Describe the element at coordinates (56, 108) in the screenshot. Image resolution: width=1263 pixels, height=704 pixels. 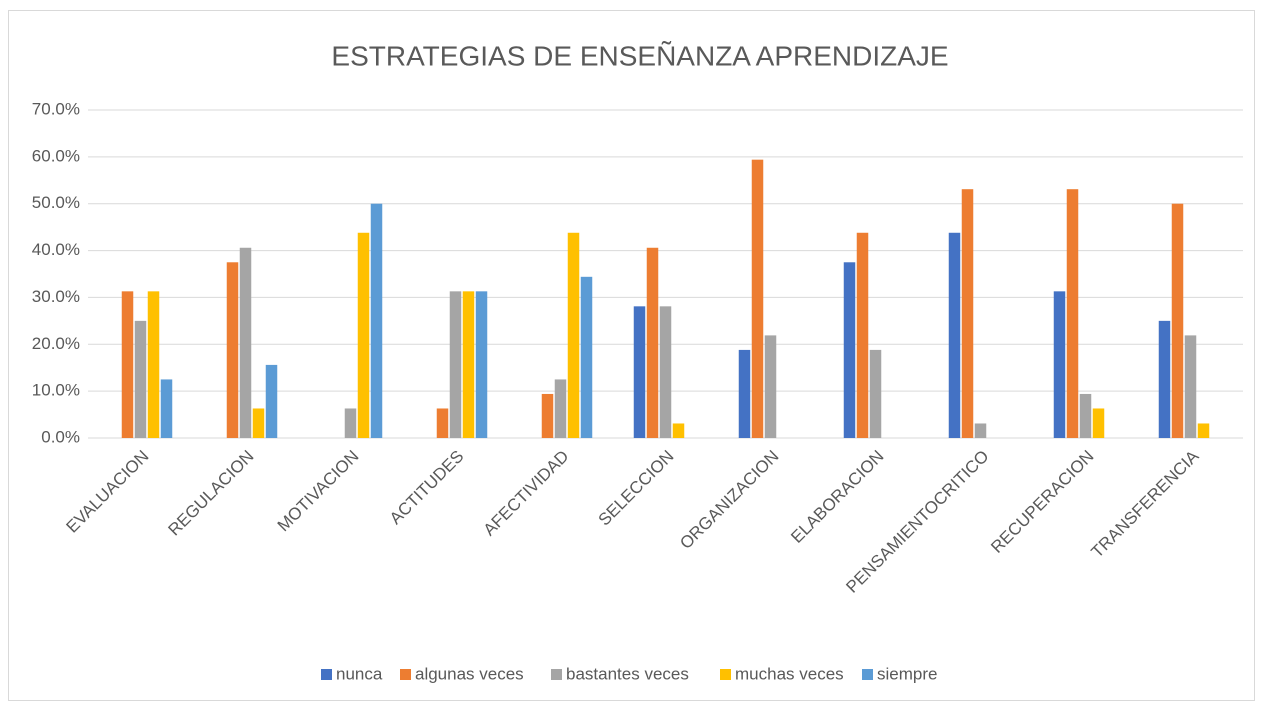
I see `y-tick-label: 70.0%` at that location.